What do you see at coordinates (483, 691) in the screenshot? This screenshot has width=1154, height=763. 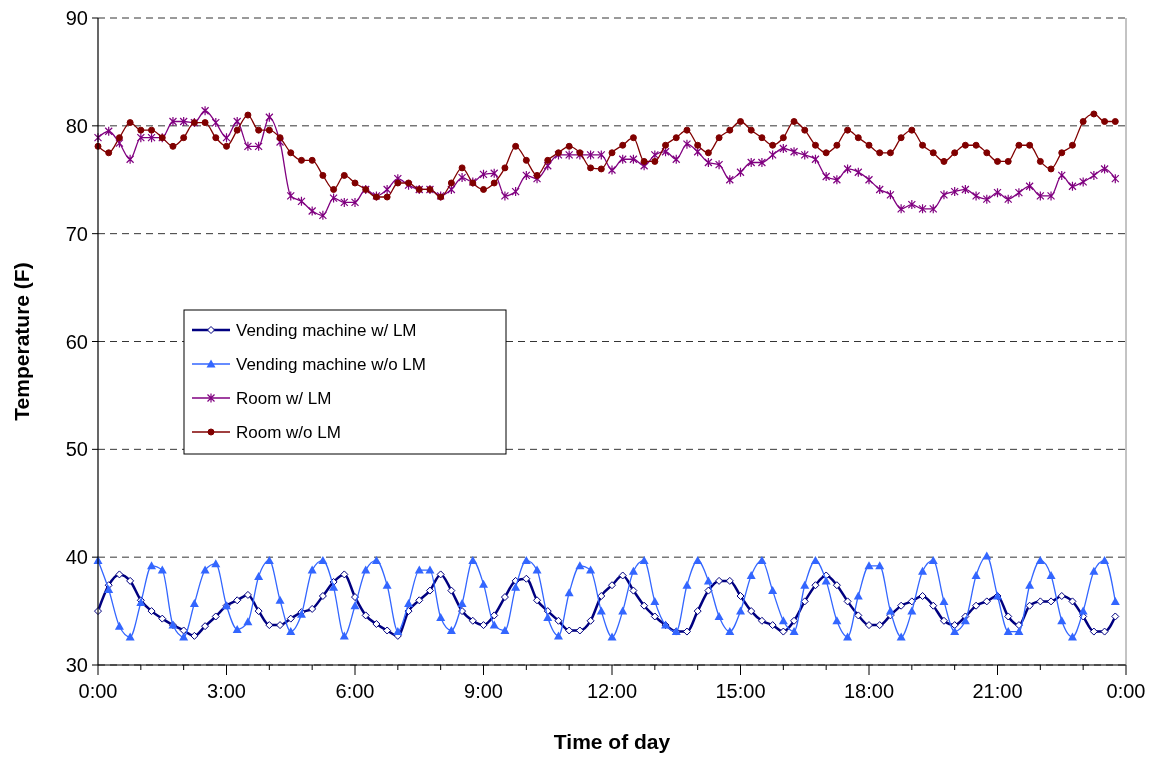 I see `x-tick-label: 9:00` at bounding box center [483, 691].